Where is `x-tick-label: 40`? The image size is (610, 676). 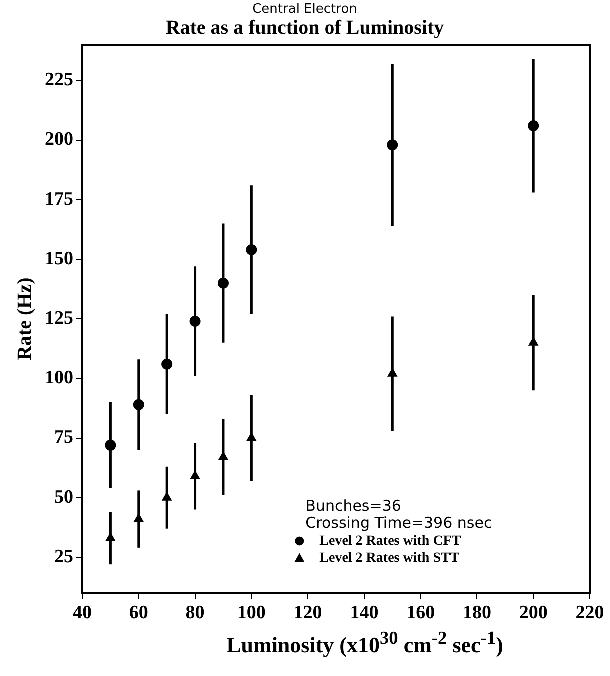 x-tick-label: 40 is located at coordinates (82, 613).